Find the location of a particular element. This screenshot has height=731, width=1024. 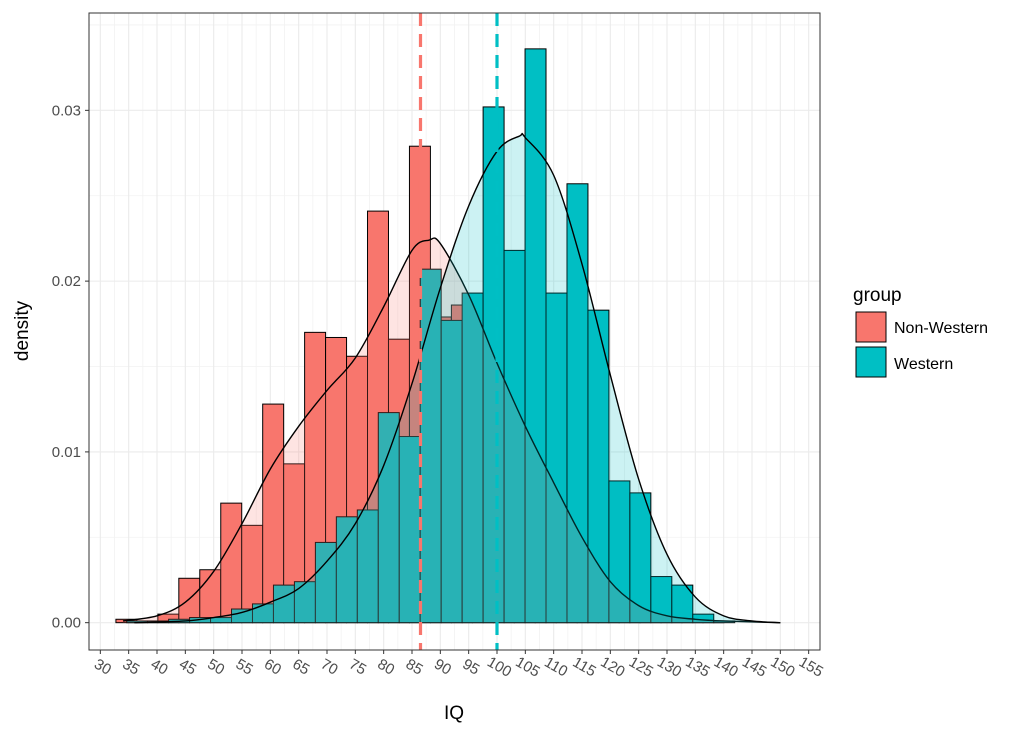

legend-label-western: Western is located at coordinates (923, 364).